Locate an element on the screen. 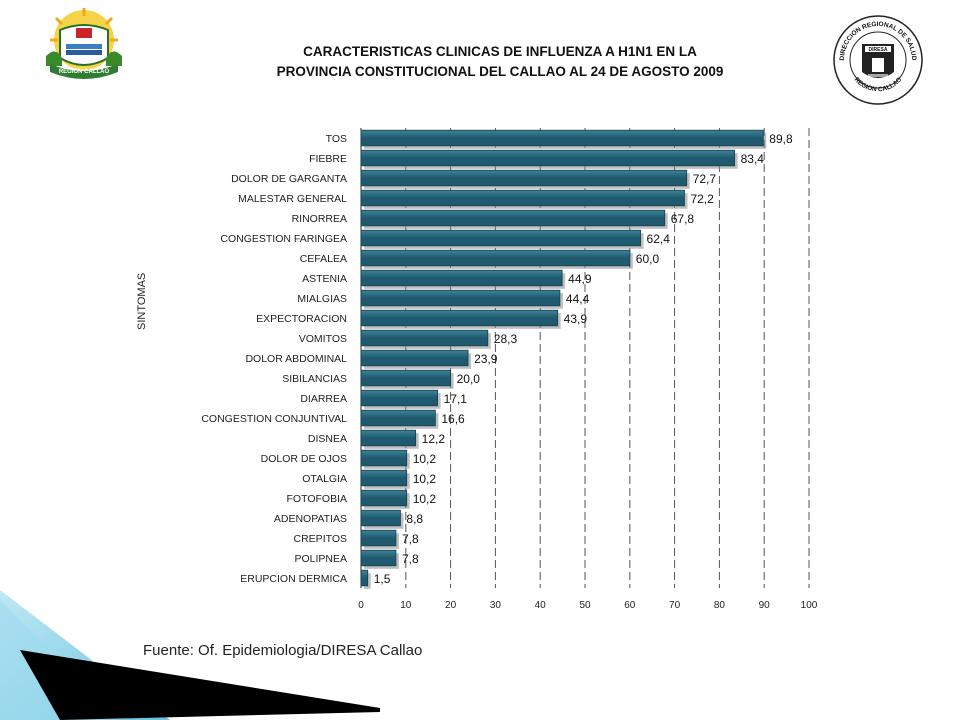  data-label: 72,7 is located at coordinates (705, 179).